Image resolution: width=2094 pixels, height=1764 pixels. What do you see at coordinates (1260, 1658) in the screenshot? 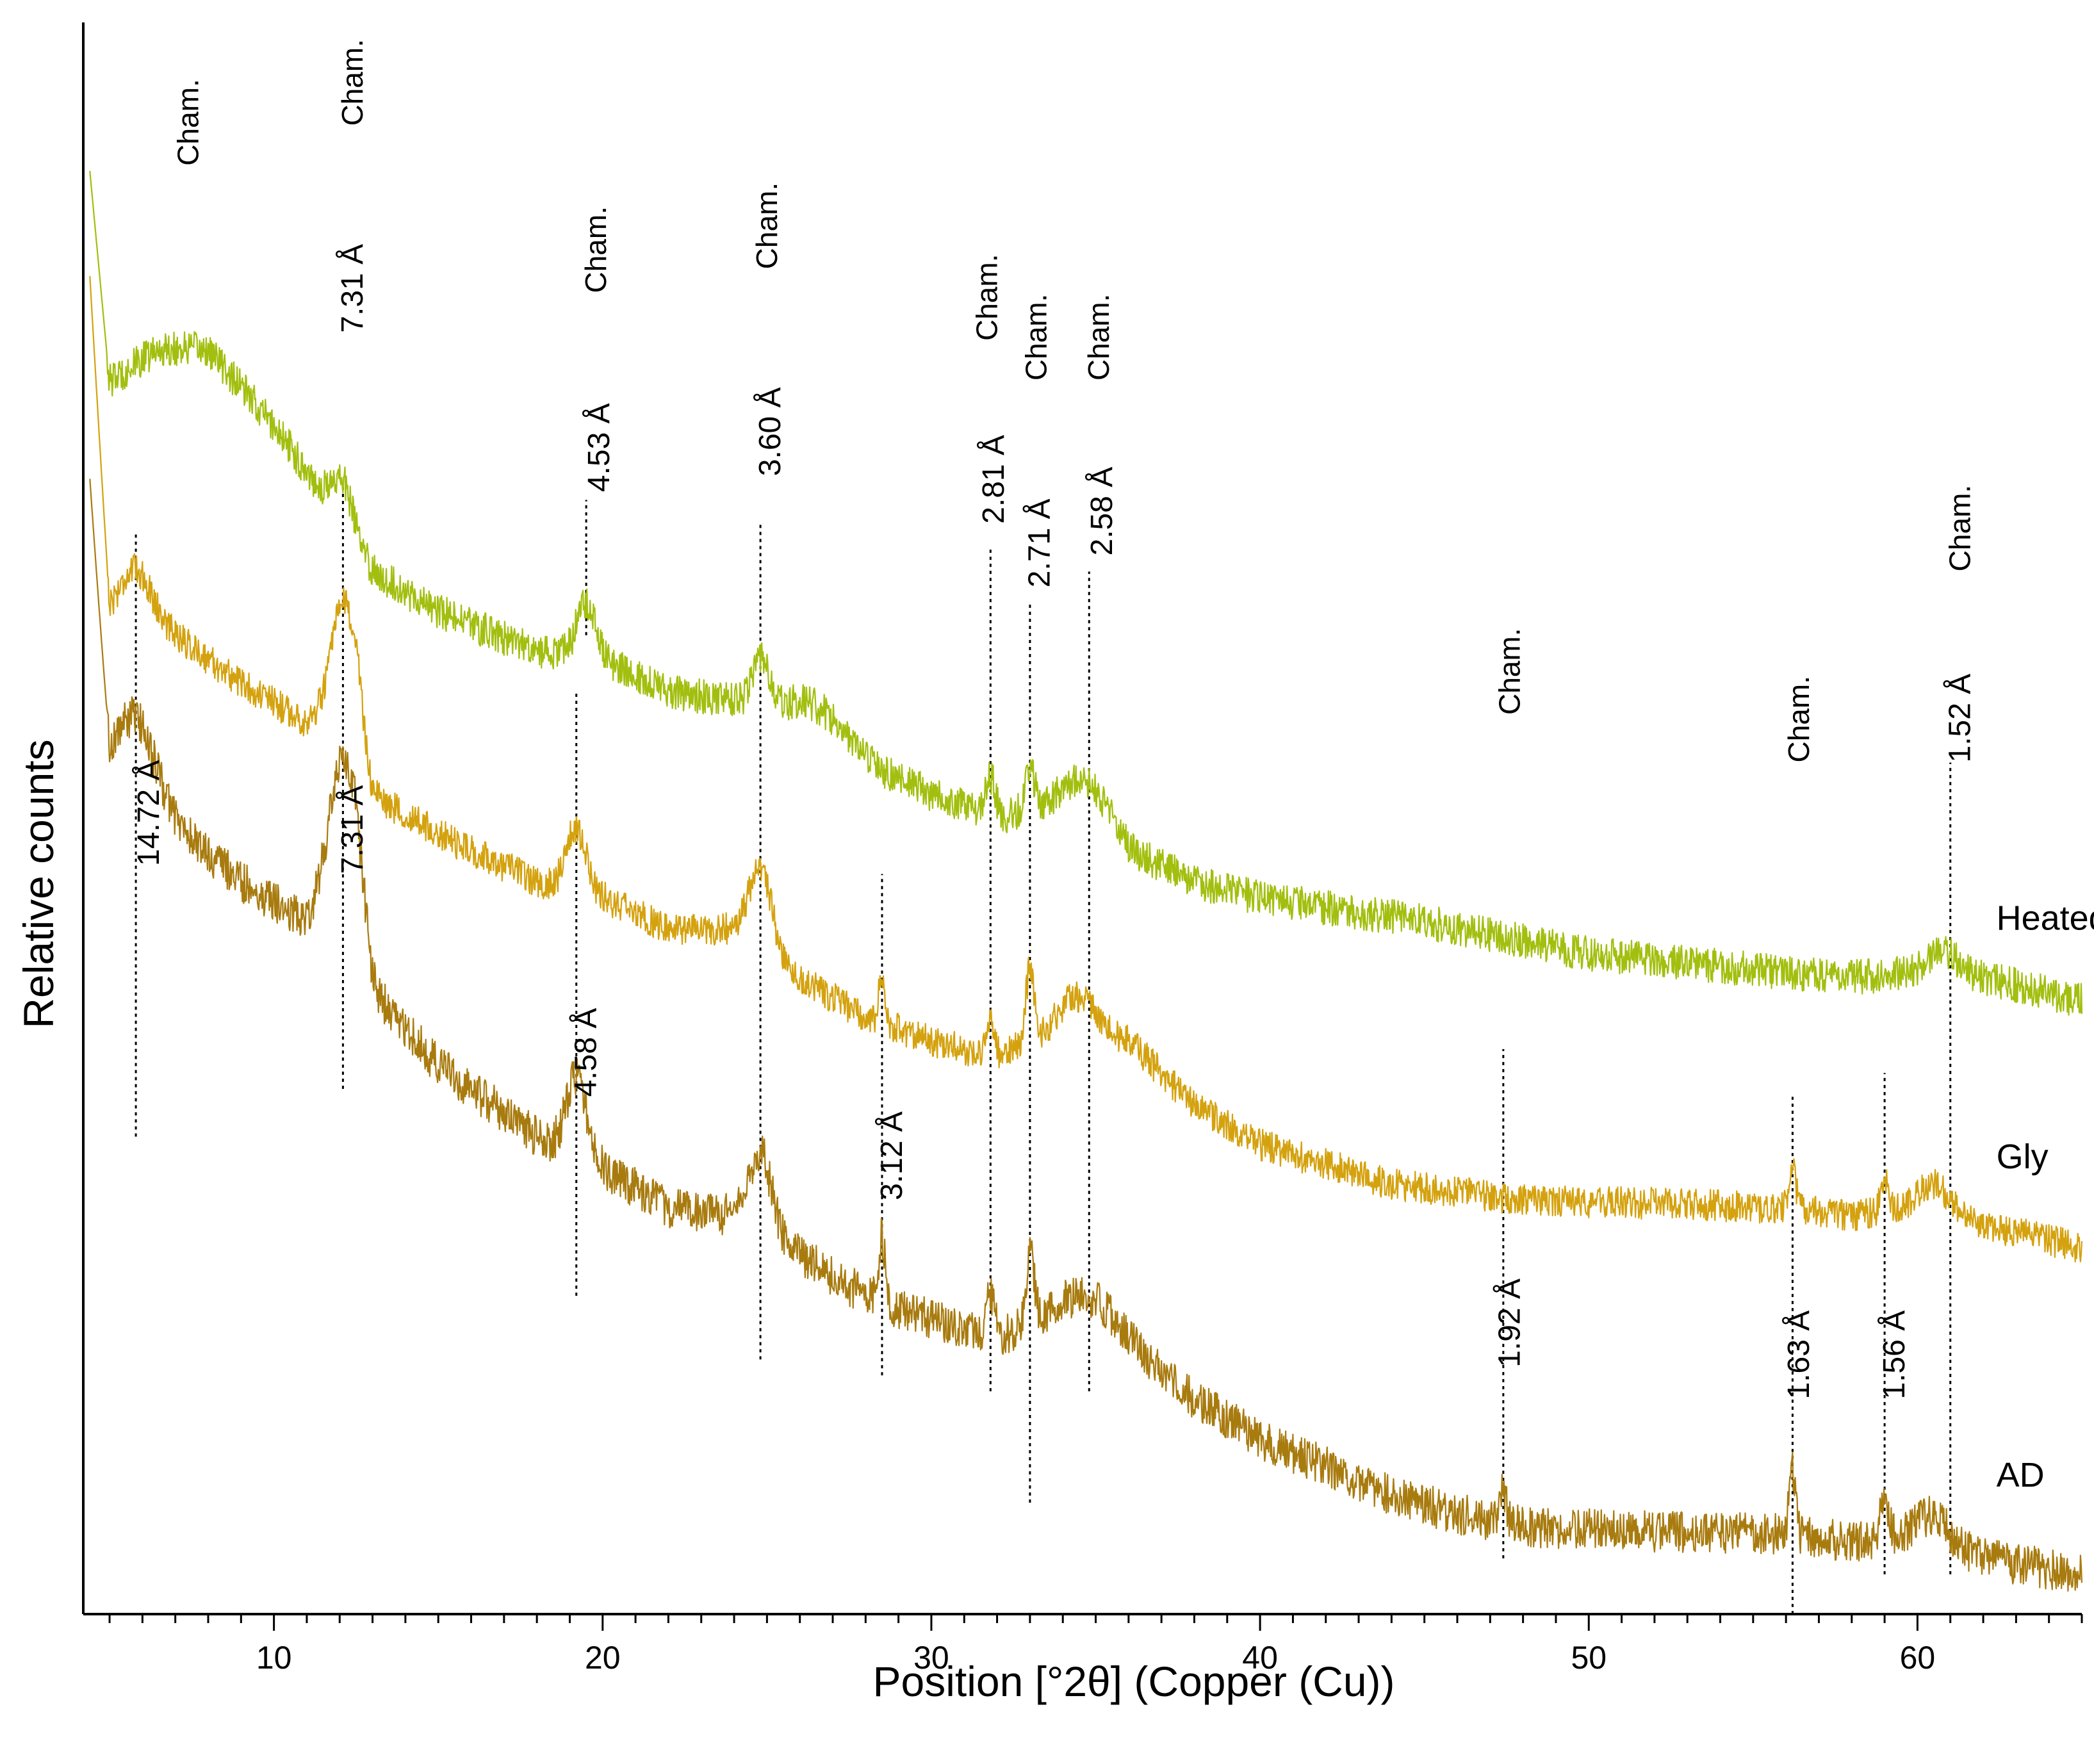
I see `x-tick-label: 40` at bounding box center [1260, 1658].